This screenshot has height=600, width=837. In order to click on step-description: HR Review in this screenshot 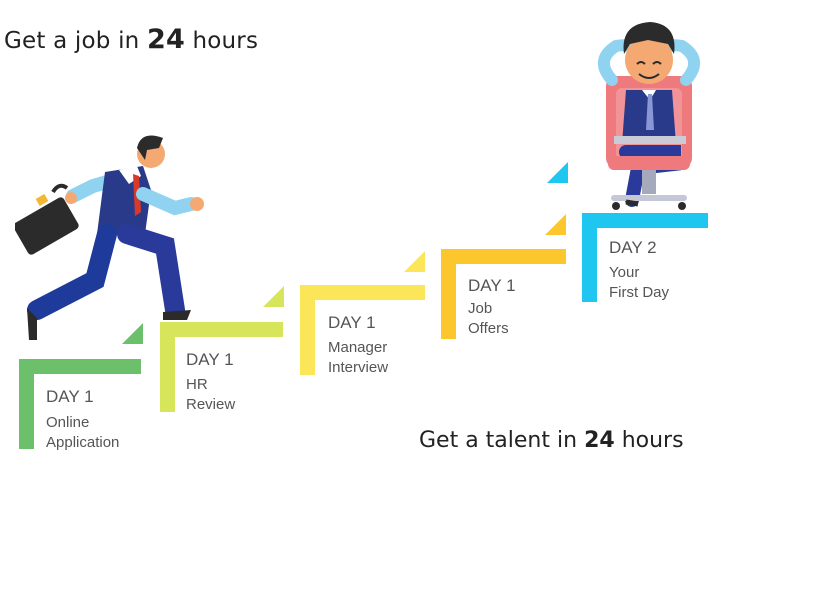, I will do `click(211, 394)`.